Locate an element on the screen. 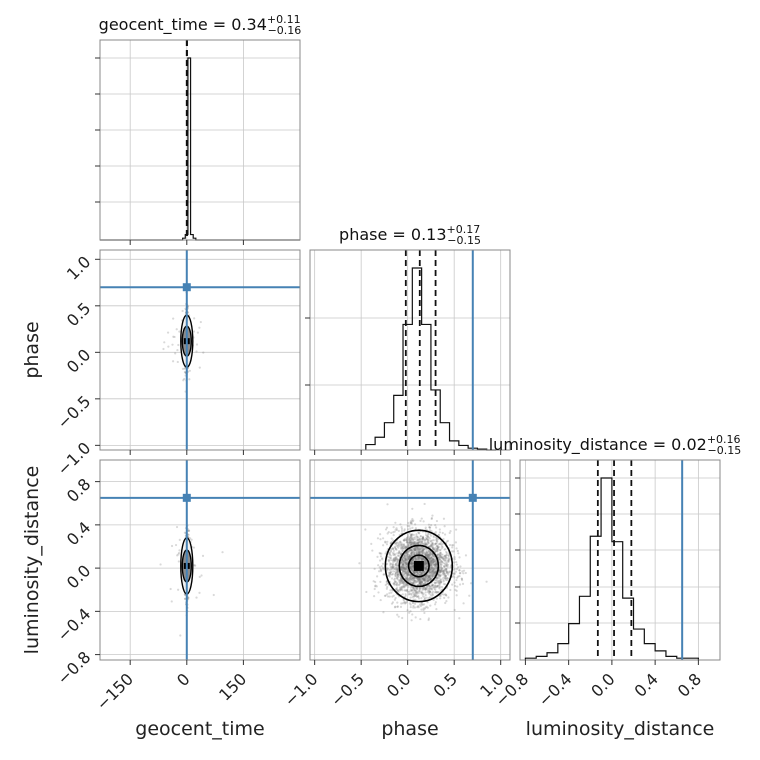 This screenshot has height=760, width=760. scatter-geocent-phase-truth-marker is located at coordinates (186, 287).